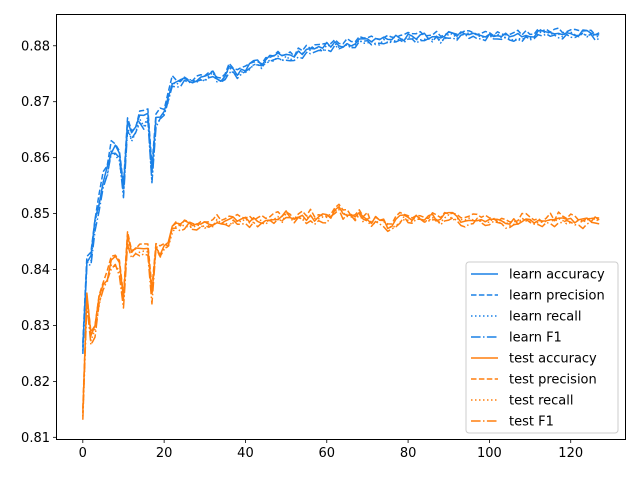 Image resolution: width=640 pixels, height=480 pixels. Describe the element at coordinates (326, 453) in the screenshot. I see `x-tick-label: 60` at that location.